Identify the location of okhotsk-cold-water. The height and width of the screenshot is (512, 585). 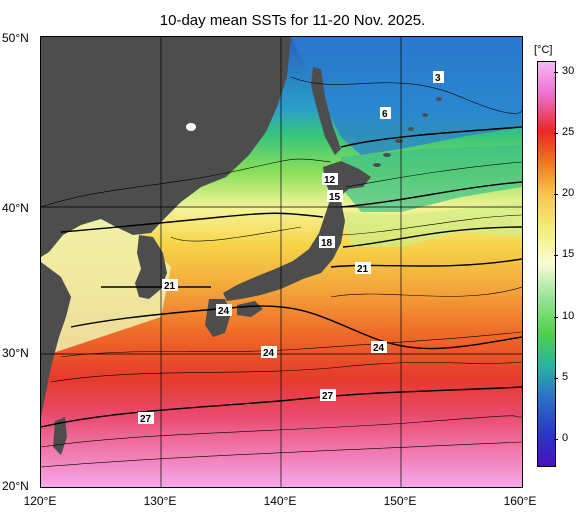
(406, 96).